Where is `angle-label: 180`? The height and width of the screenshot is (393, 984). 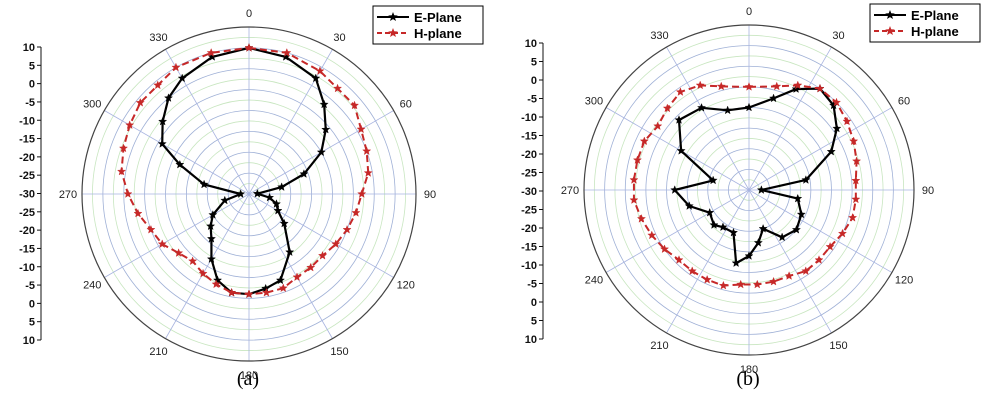
angle-label: 180 is located at coordinates (249, 376).